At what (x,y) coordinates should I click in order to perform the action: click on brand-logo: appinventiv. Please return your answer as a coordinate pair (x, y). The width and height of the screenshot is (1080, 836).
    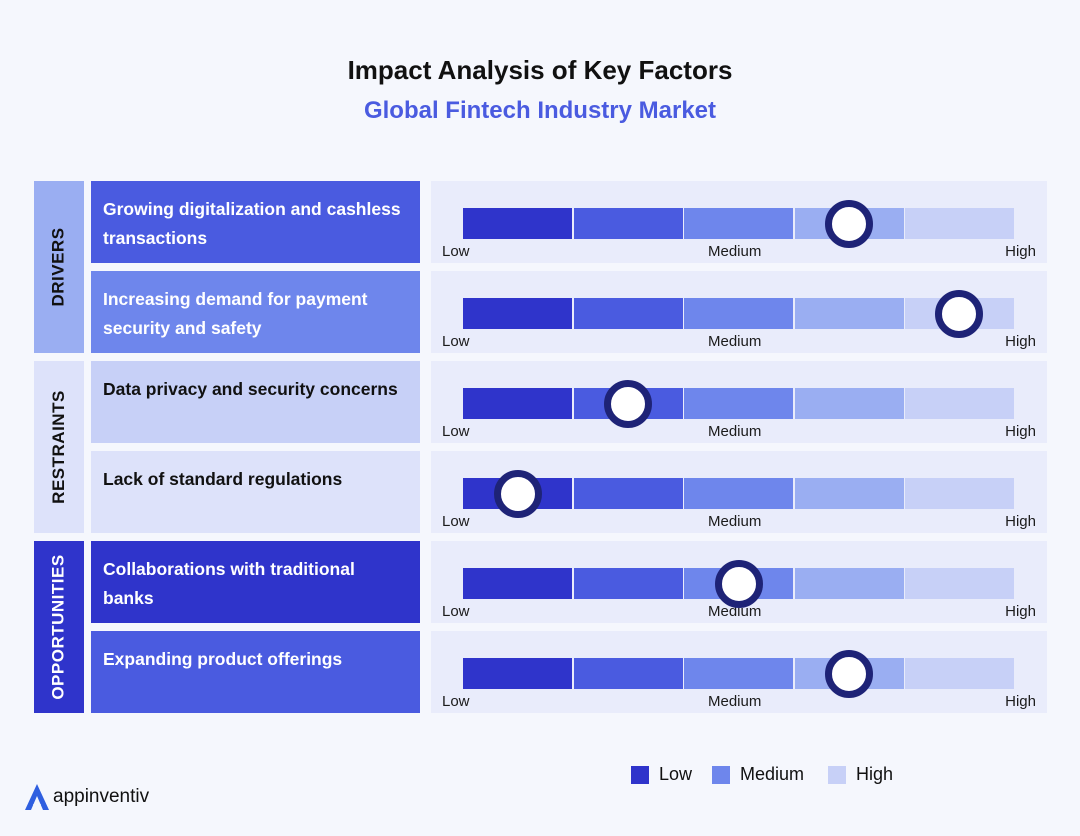
    Looking at the image, I should click on (86, 797).